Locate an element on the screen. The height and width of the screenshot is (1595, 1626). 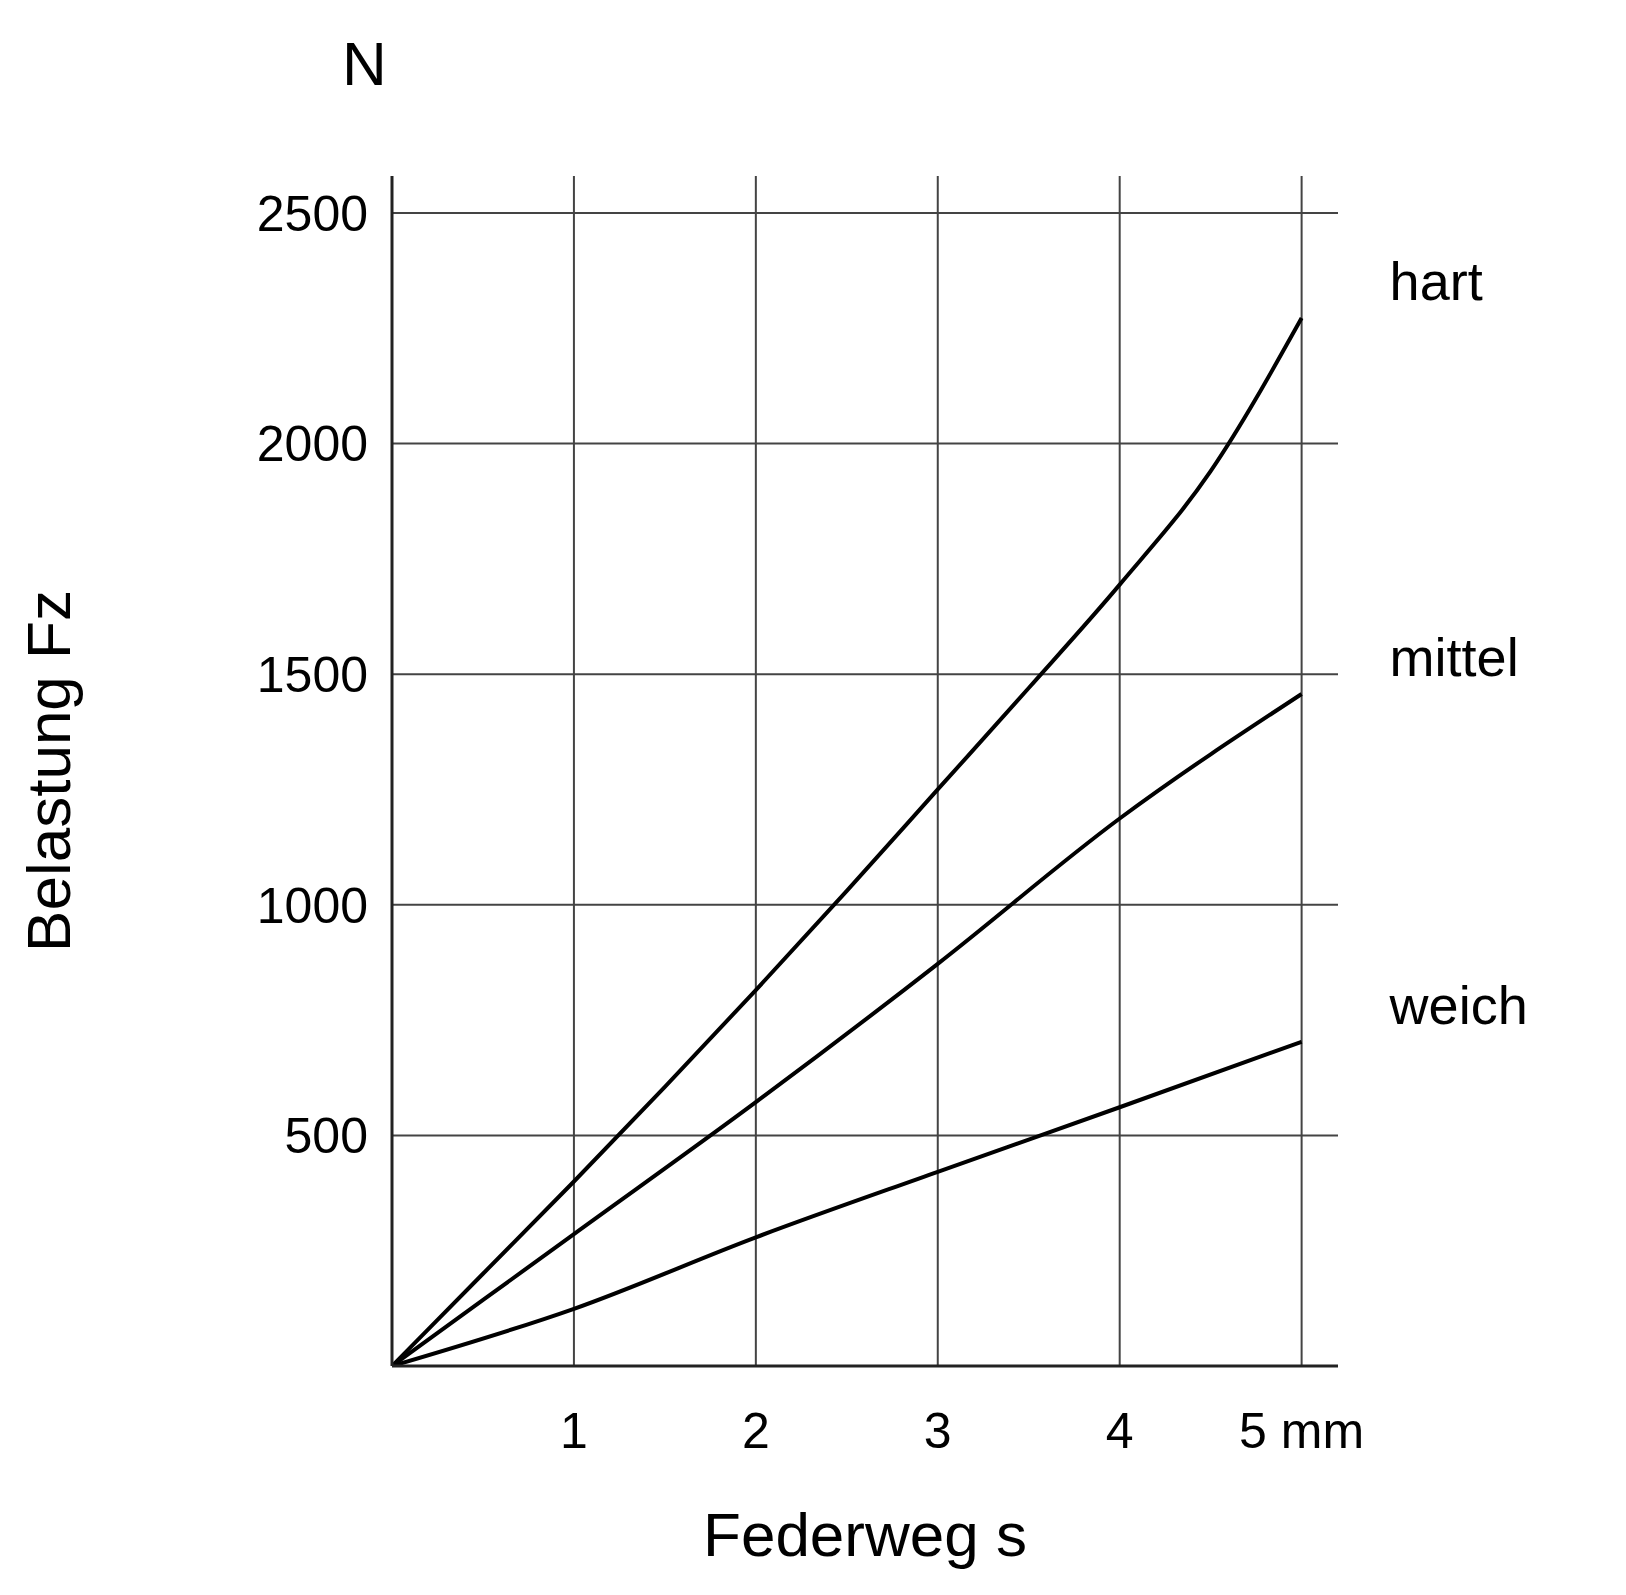
x-axis-title: Federweg s is located at coordinates (865, 1534).